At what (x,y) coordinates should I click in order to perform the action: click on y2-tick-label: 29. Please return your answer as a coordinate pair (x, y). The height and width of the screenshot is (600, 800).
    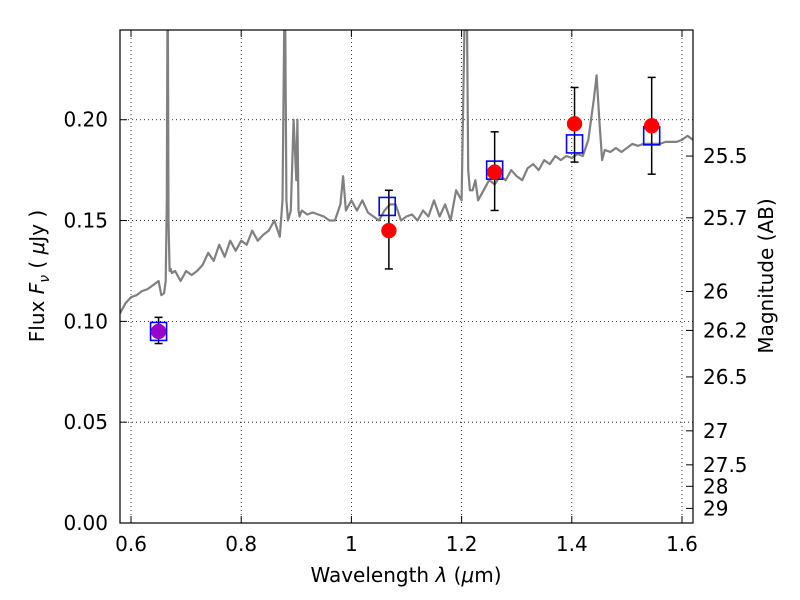
    Looking at the image, I should click on (715, 508).